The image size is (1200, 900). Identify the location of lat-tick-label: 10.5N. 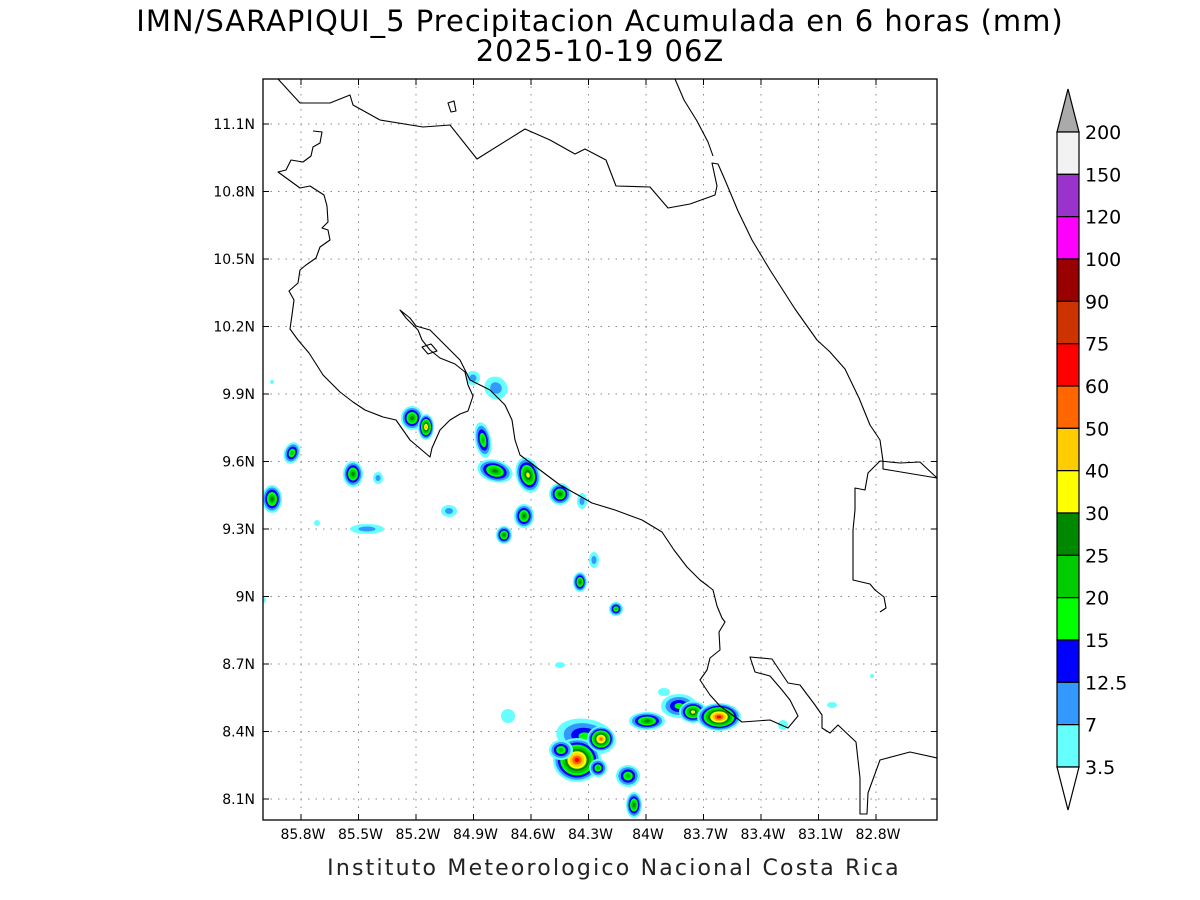
(234, 260).